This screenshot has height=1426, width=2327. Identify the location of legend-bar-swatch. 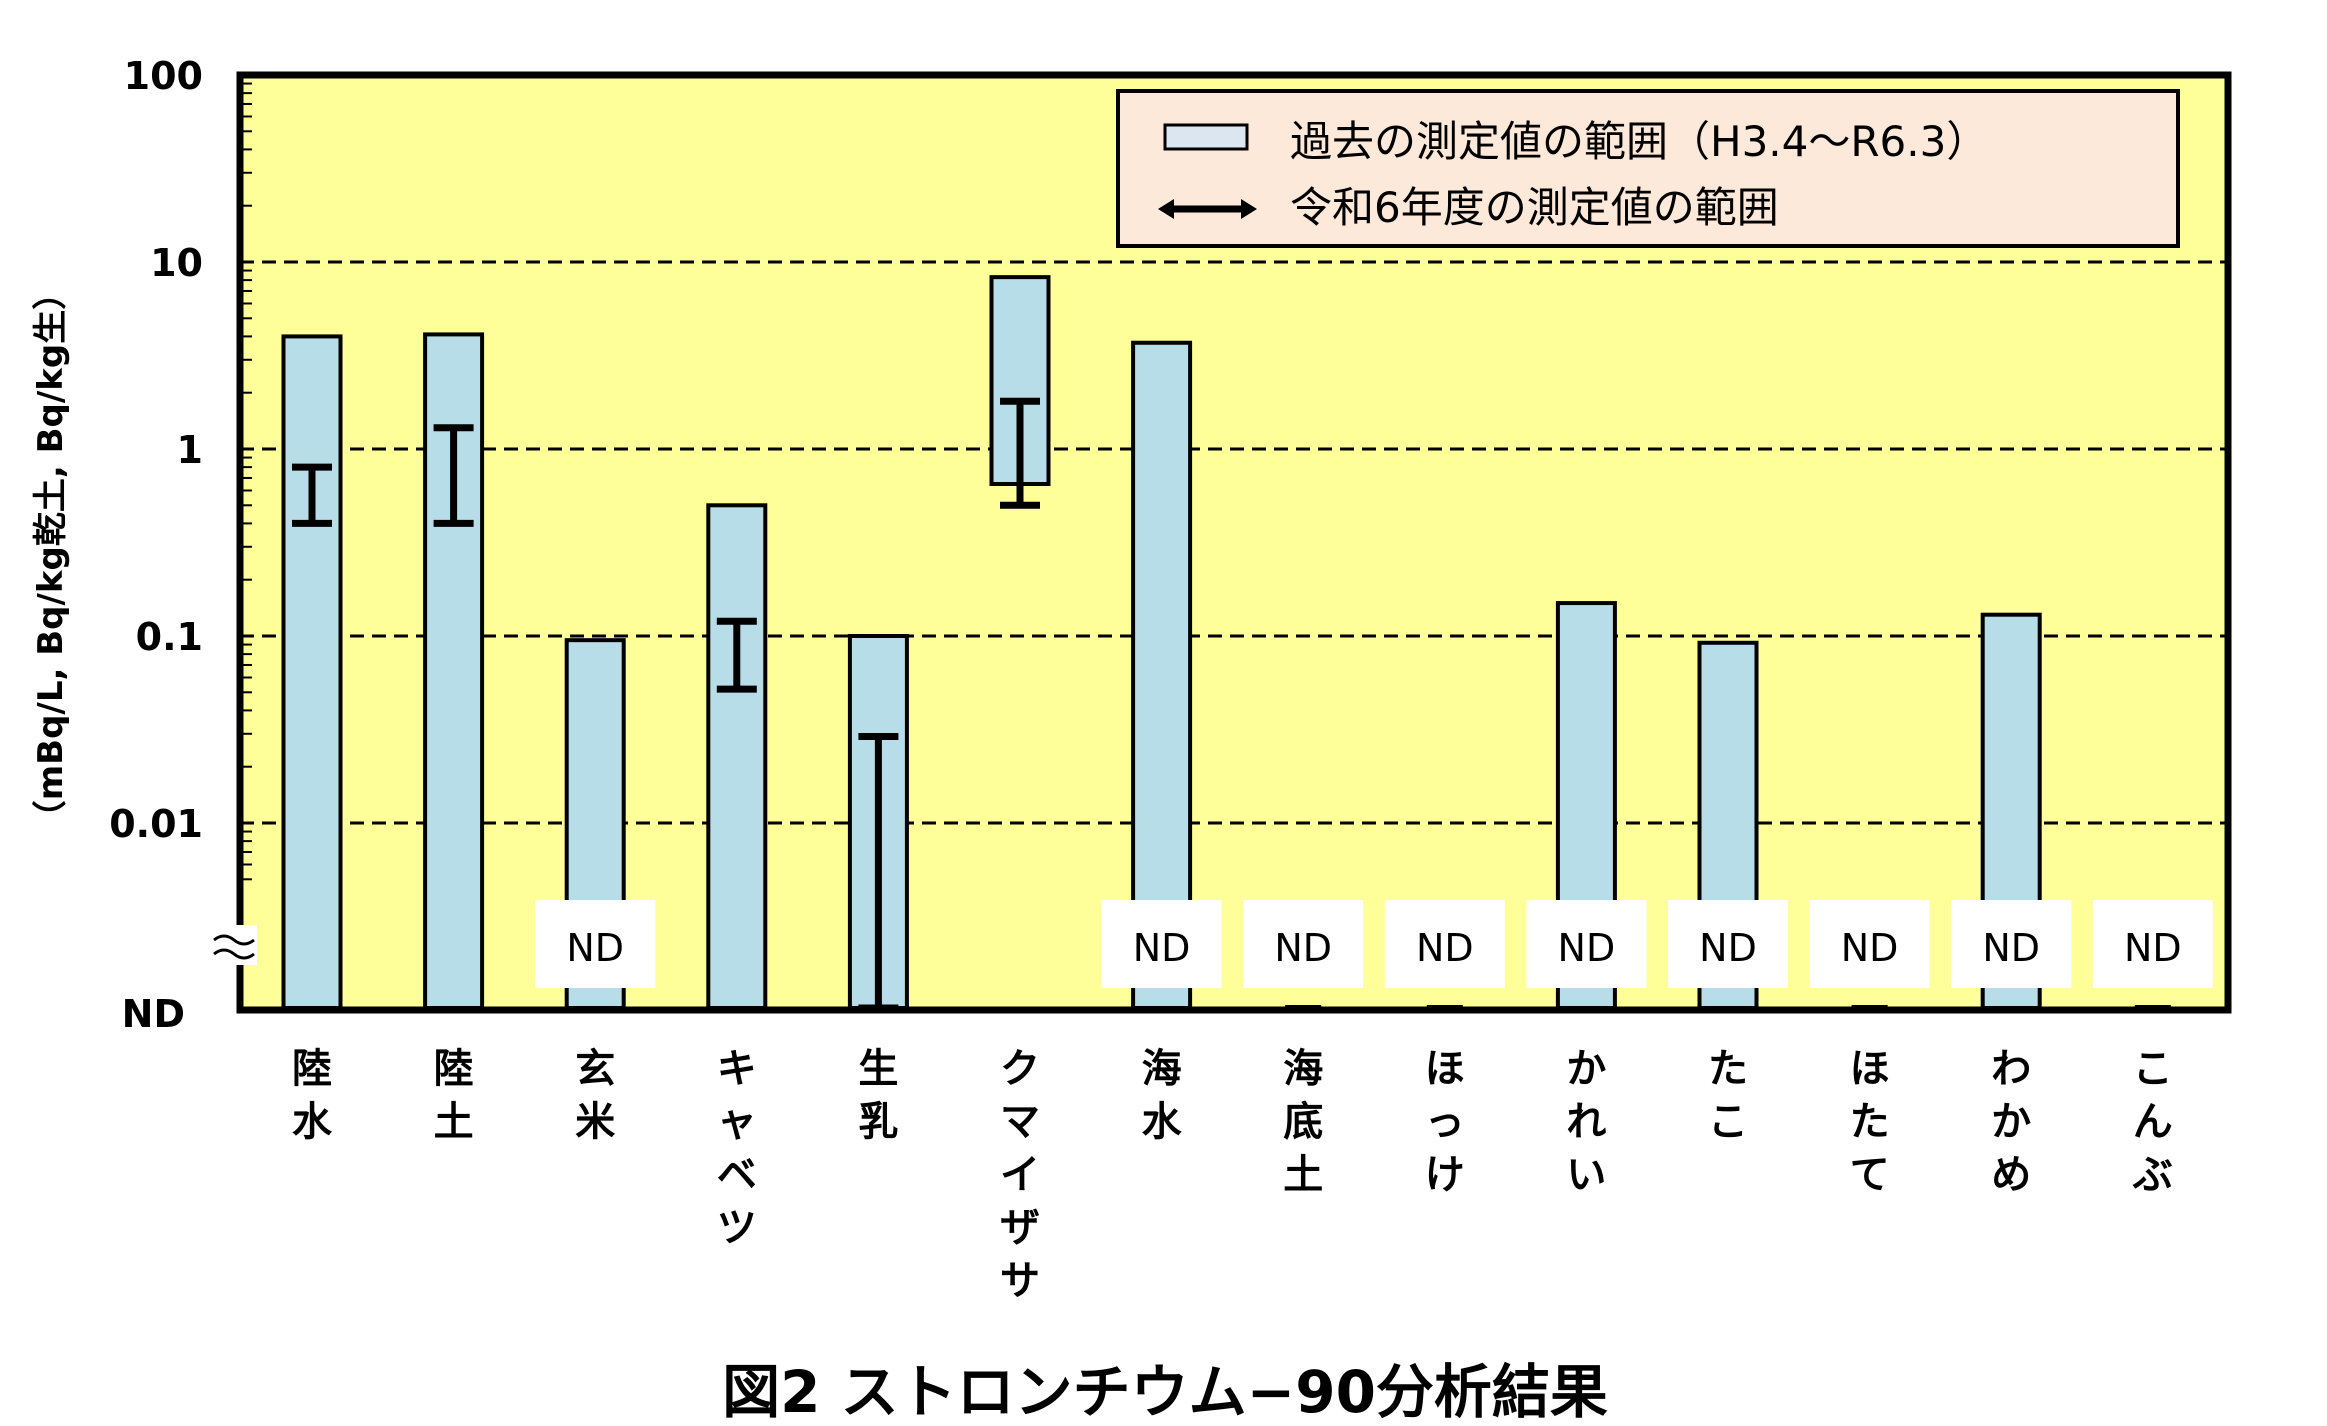
(1206, 137).